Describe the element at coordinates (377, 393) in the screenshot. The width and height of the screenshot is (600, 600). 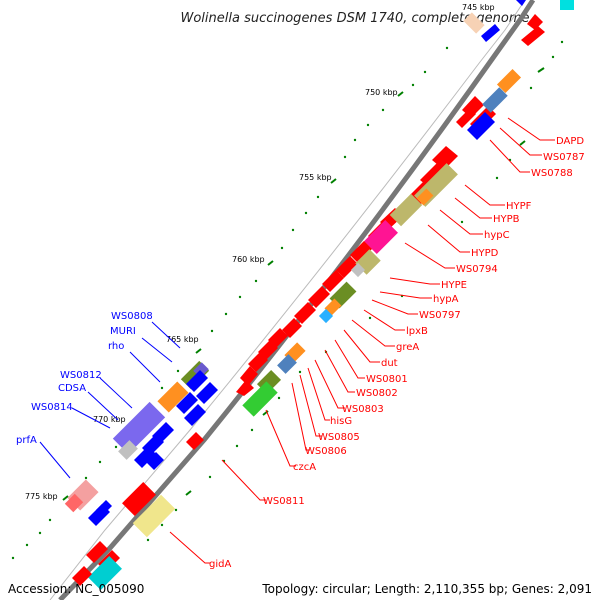
I see `gene-label-ws0802: WS0802` at that location.